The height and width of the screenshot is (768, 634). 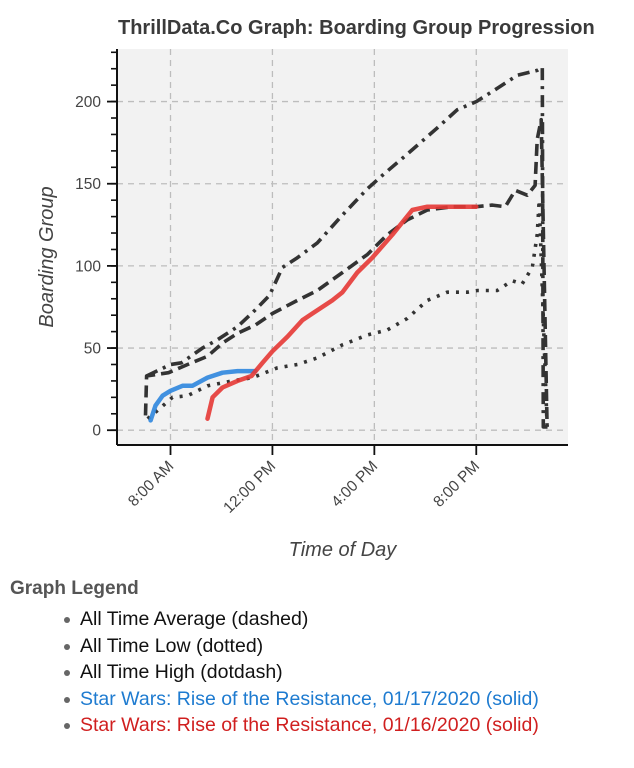 I want to click on legend-label: All Time High (dotdash), so click(x=181, y=672).